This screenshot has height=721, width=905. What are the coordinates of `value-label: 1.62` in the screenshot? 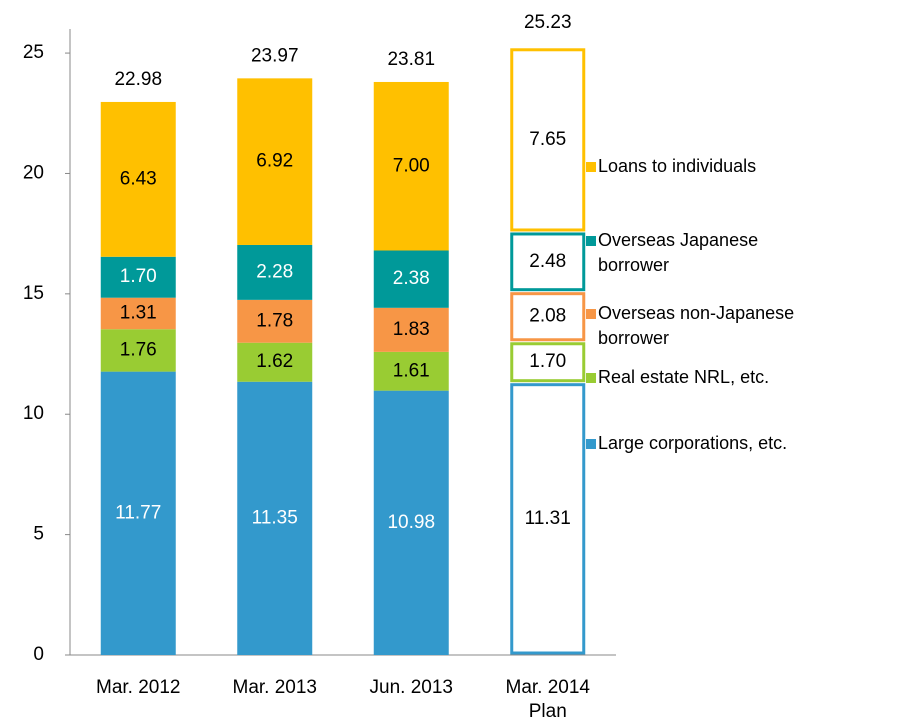 It's located at (274, 361).